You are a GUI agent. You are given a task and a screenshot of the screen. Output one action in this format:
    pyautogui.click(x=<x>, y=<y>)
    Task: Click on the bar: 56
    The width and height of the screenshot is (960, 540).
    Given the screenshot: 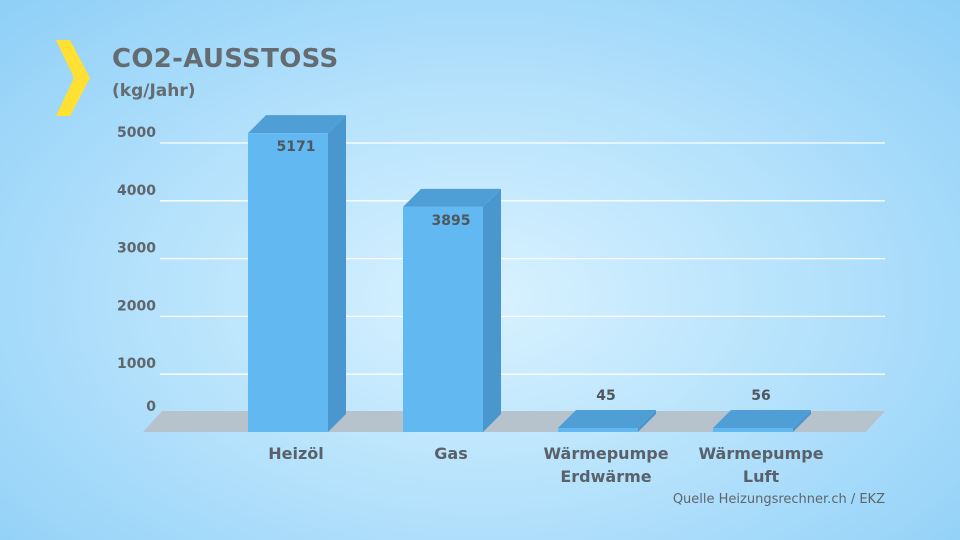 What is the action you would take?
    pyautogui.click(x=762, y=410)
    